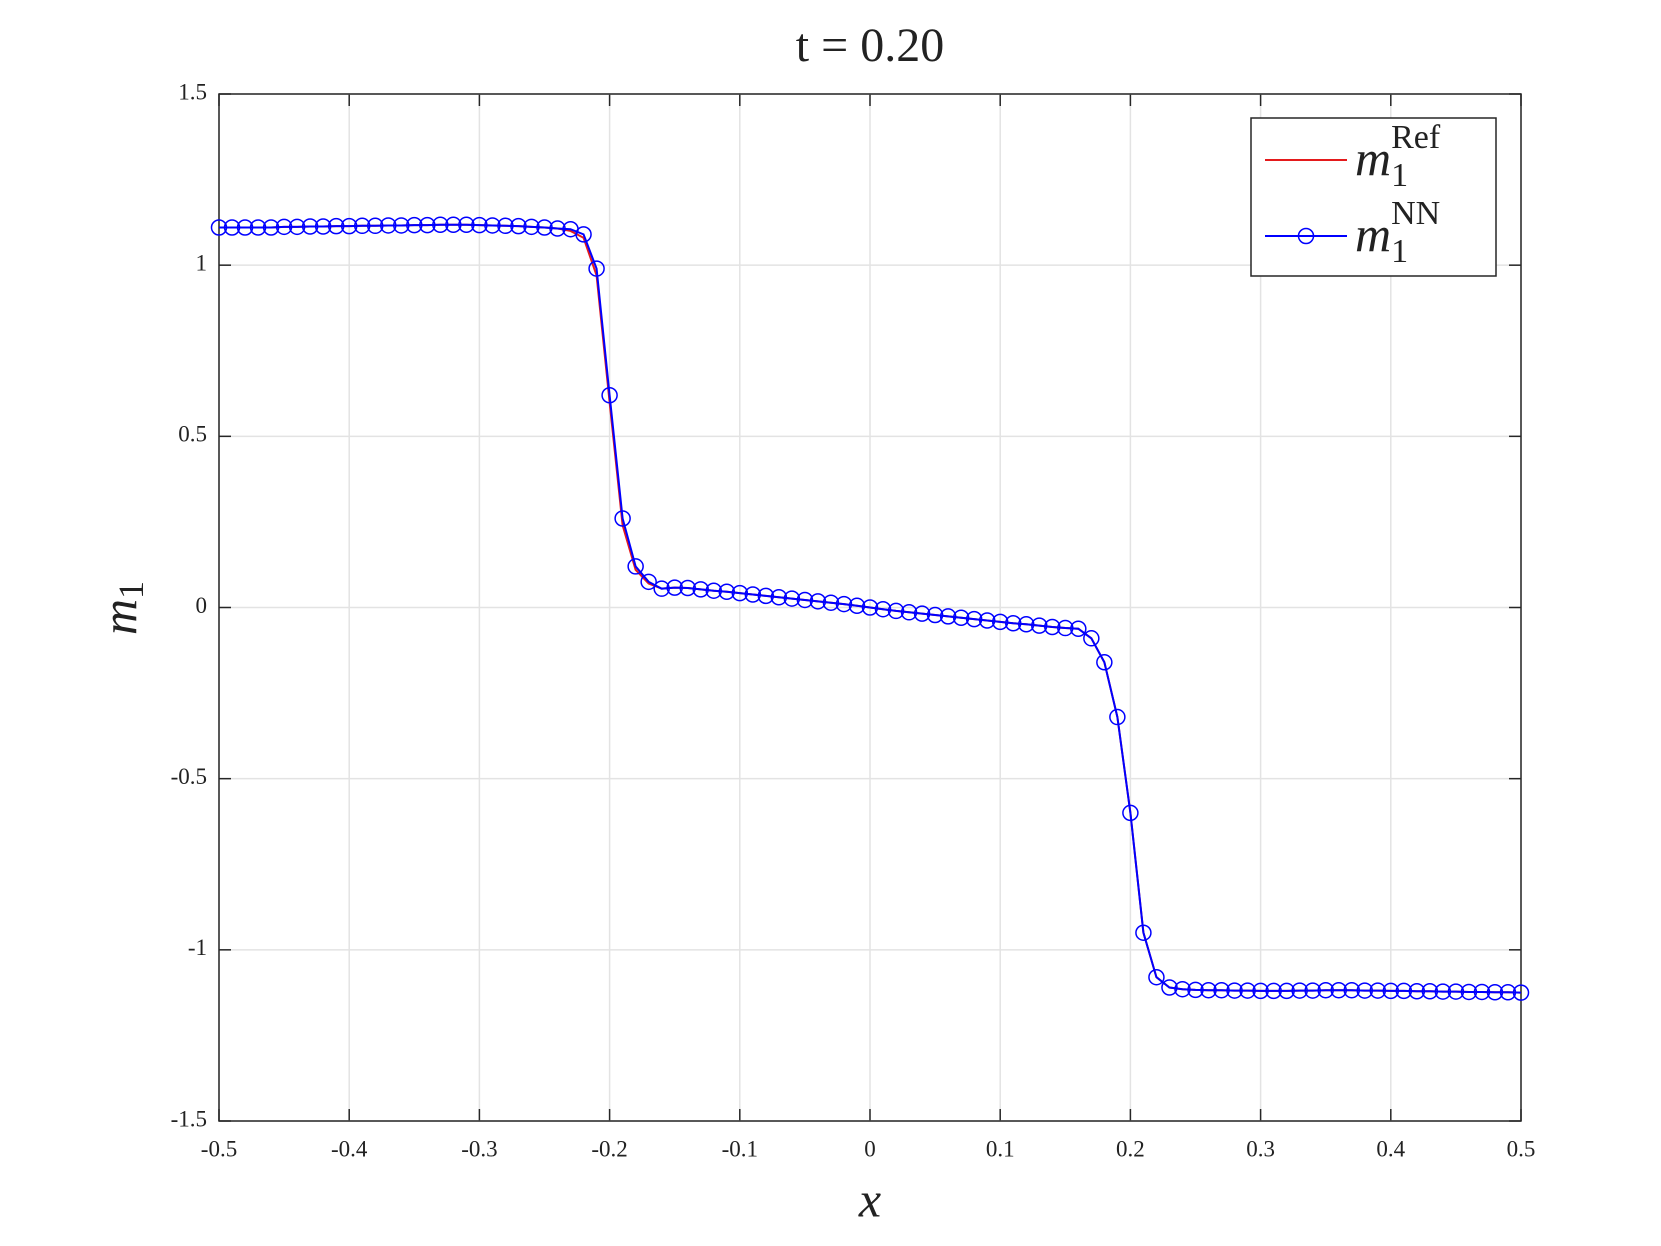 The width and height of the screenshot is (1661, 1246). Describe the element at coordinates (1260, 1148) in the screenshot. I see `x-tick-label: 0.3` at that location.